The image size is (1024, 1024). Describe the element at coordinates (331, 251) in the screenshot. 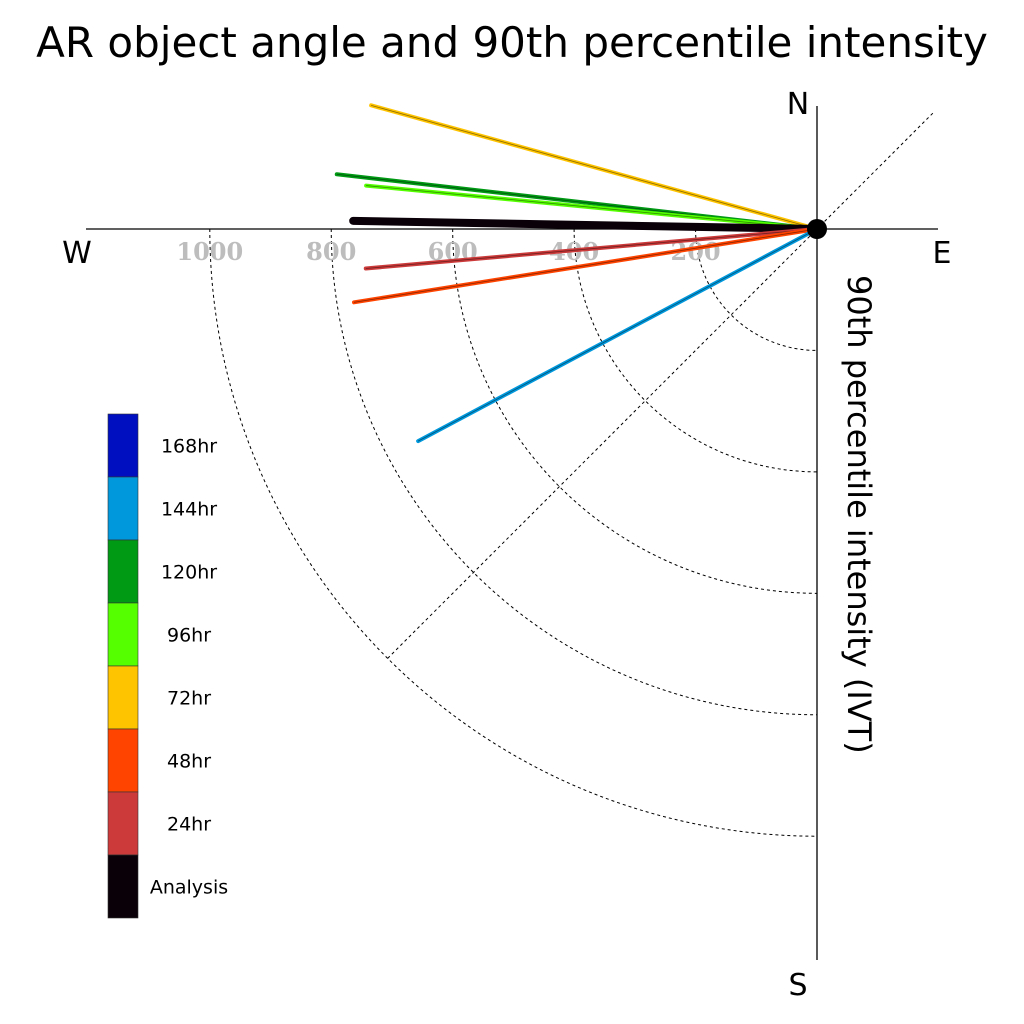

I see `radial-tick-label: 800` at that location.